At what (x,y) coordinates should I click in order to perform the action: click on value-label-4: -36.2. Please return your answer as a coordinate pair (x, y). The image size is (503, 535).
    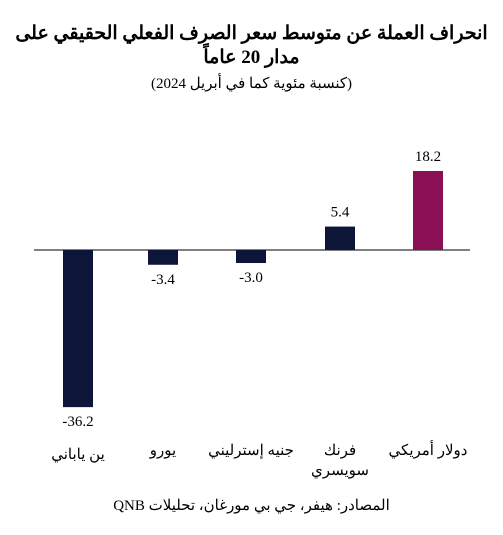
    Looking at the image, I should click on (77, 422).